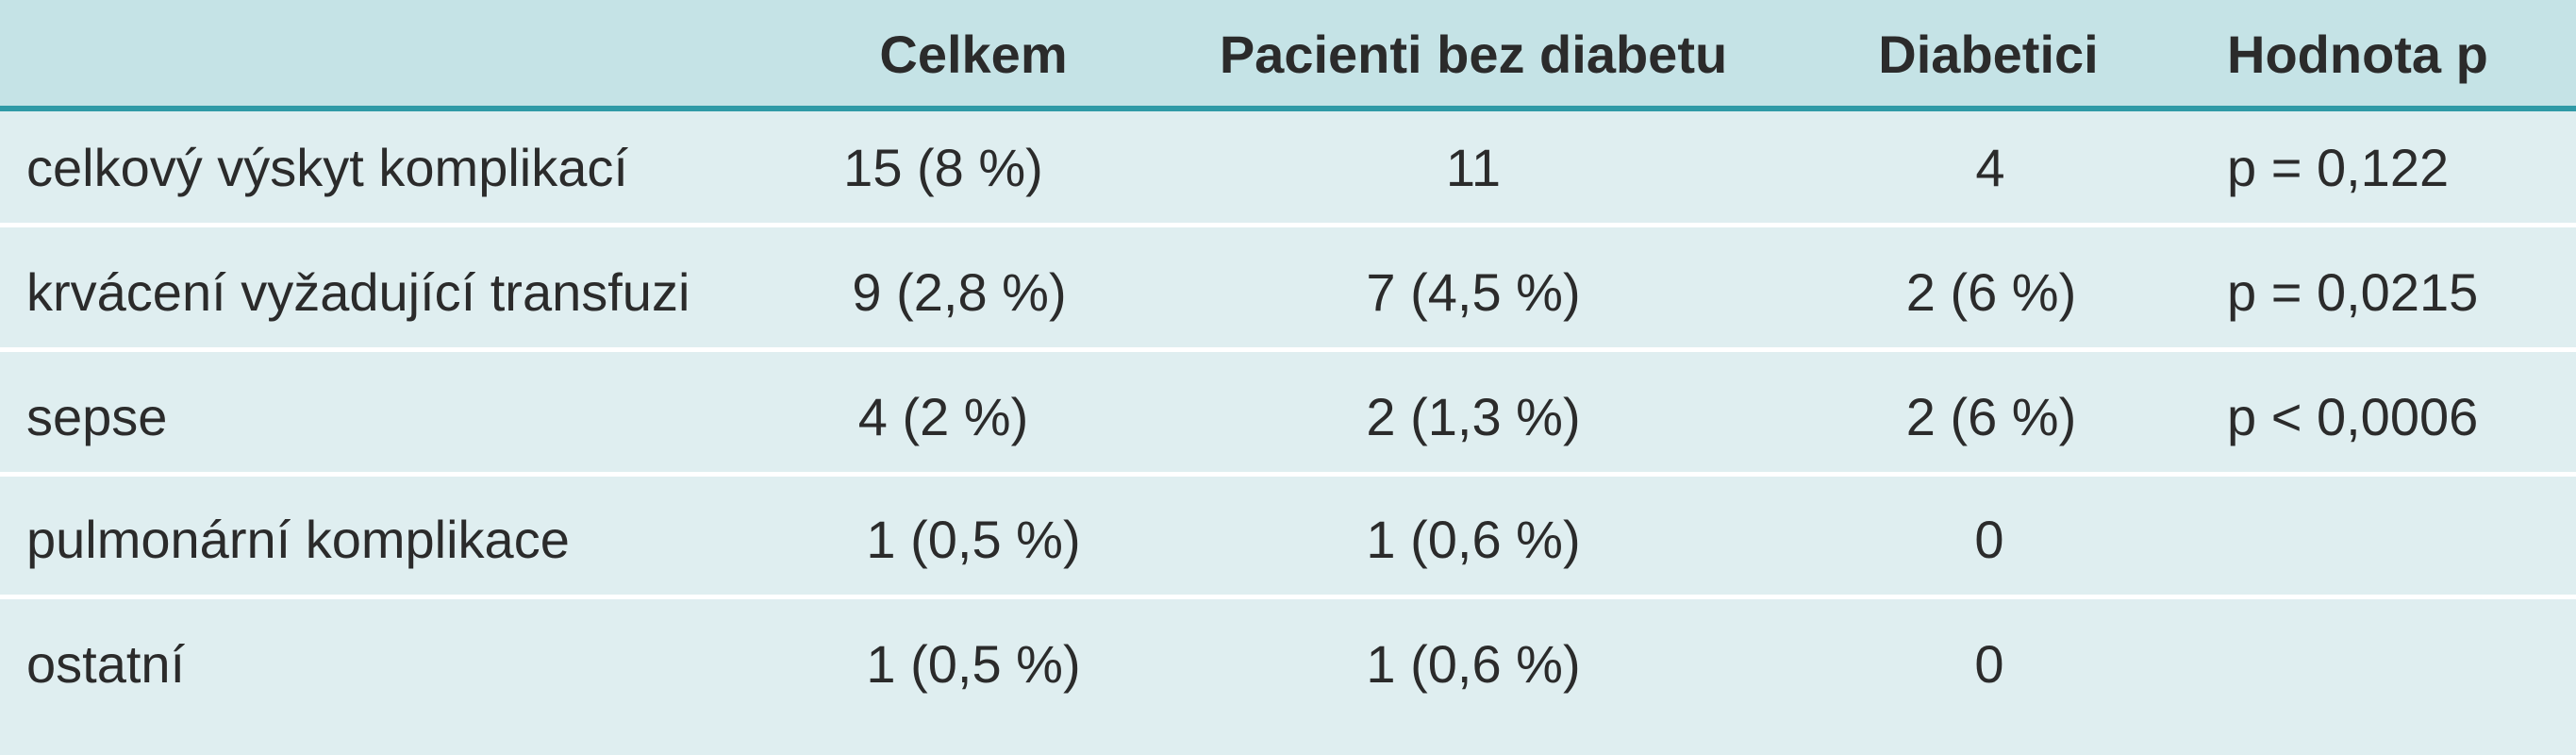 This screenshot has width=2576, height=755. What do you see at coordinates (1473, 55) in the screenshot?
I see `header-pacienti-bez-diabetu: Pacienti bez diabetu` at bounding box center [1473, 55].